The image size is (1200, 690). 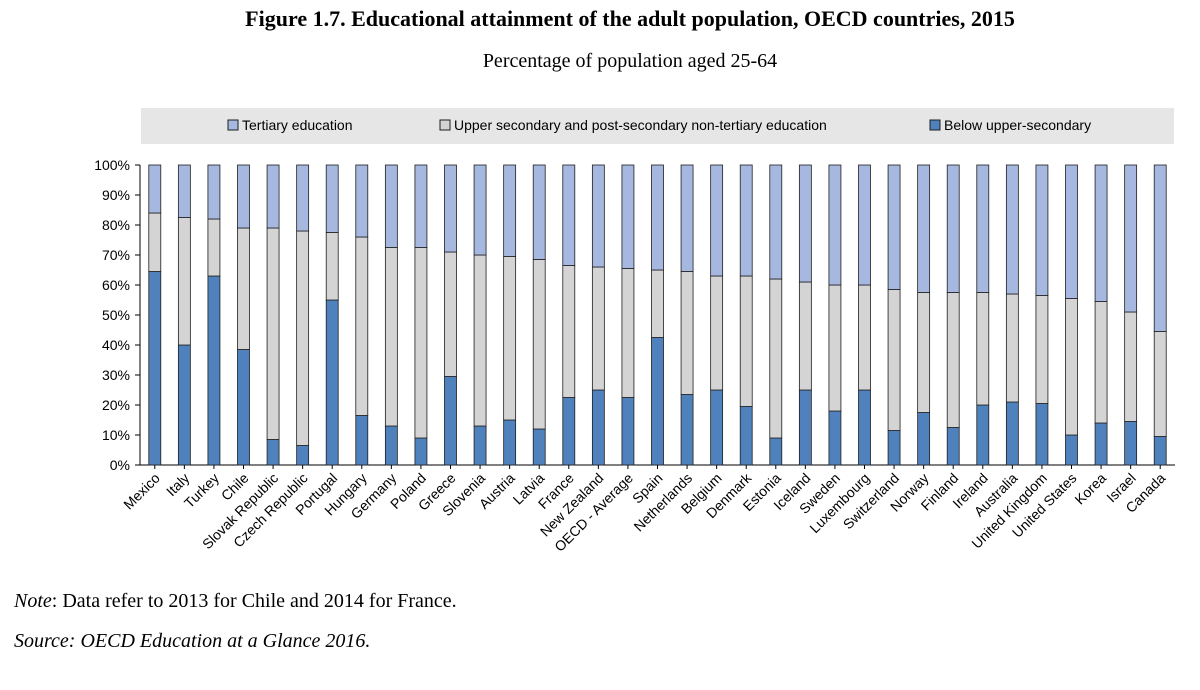 I want to click on bar-group-spain, so click(x=657, y=315).